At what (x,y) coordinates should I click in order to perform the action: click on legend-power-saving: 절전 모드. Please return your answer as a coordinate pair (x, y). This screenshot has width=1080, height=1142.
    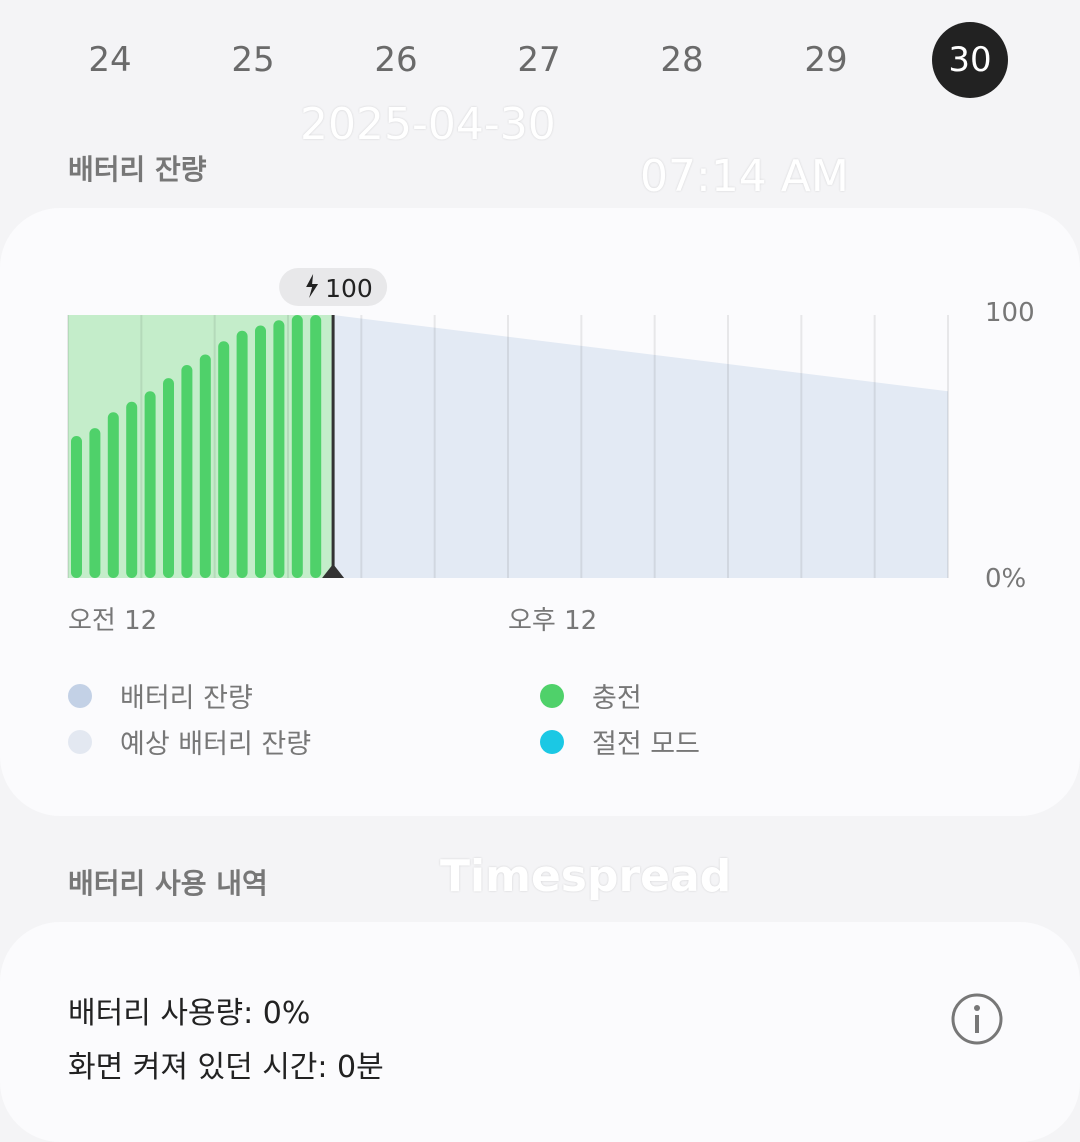
    Looking at the image, I should click on (620, 741).